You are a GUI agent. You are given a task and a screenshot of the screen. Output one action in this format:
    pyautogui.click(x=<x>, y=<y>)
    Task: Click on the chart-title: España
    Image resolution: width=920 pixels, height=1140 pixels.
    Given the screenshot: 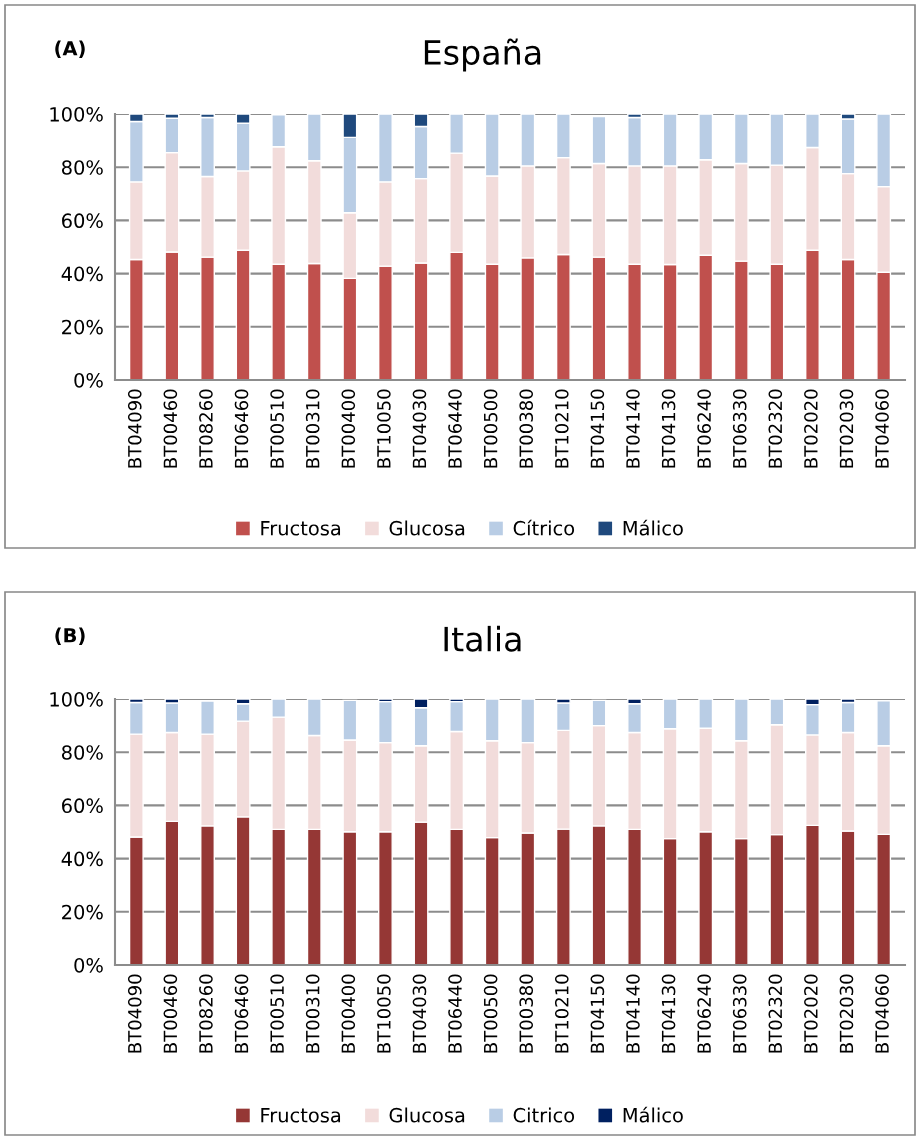 What is the action you would take?
    pyautogui.click(x=482, y=55)
    